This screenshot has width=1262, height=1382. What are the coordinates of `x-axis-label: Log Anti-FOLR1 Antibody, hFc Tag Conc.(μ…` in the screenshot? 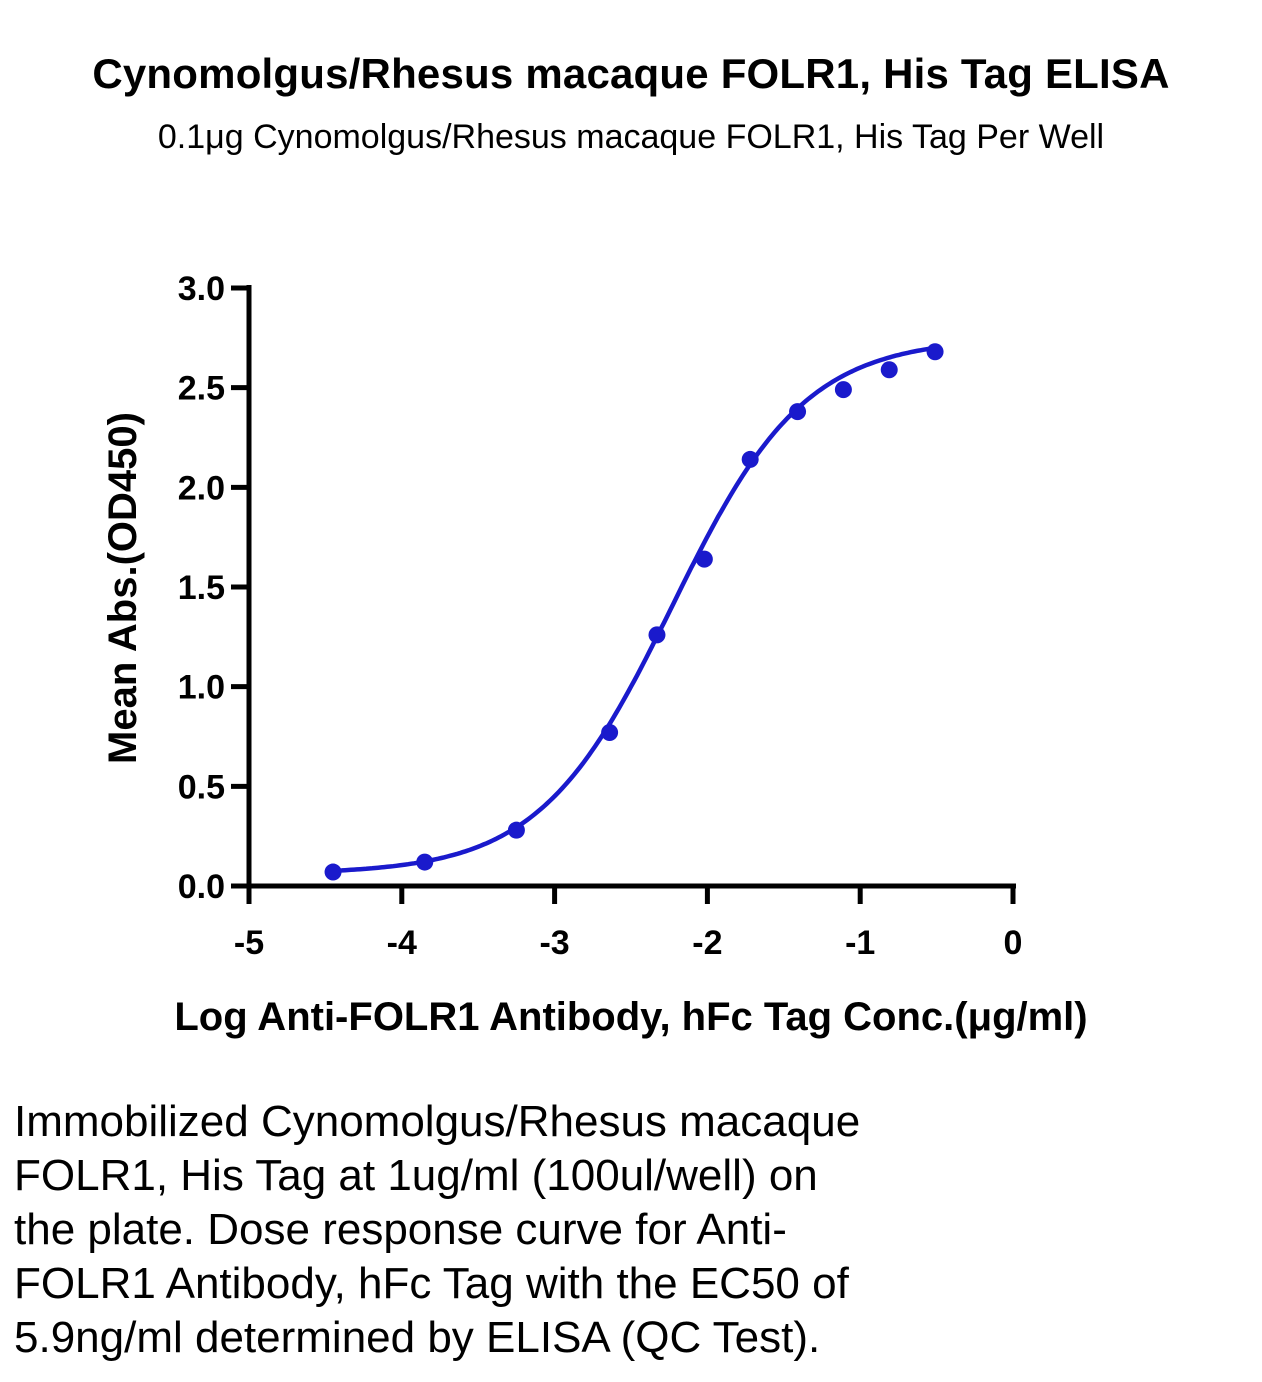 It's located at (630, 1017).